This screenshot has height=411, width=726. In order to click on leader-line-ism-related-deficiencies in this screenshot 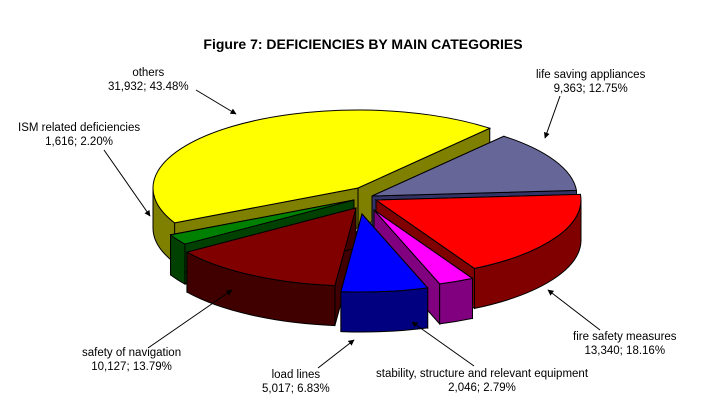, I will do `click(127, 183)`.